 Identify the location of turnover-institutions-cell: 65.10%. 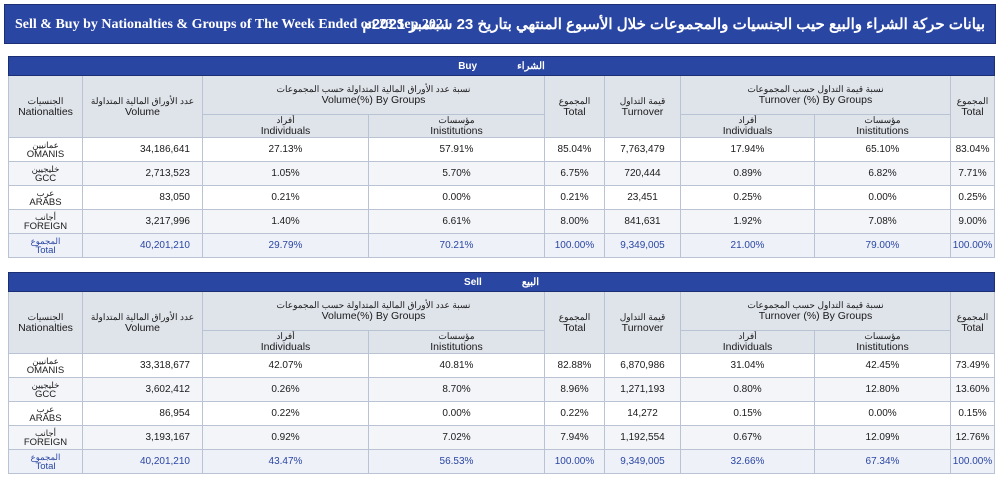
(882, 149).